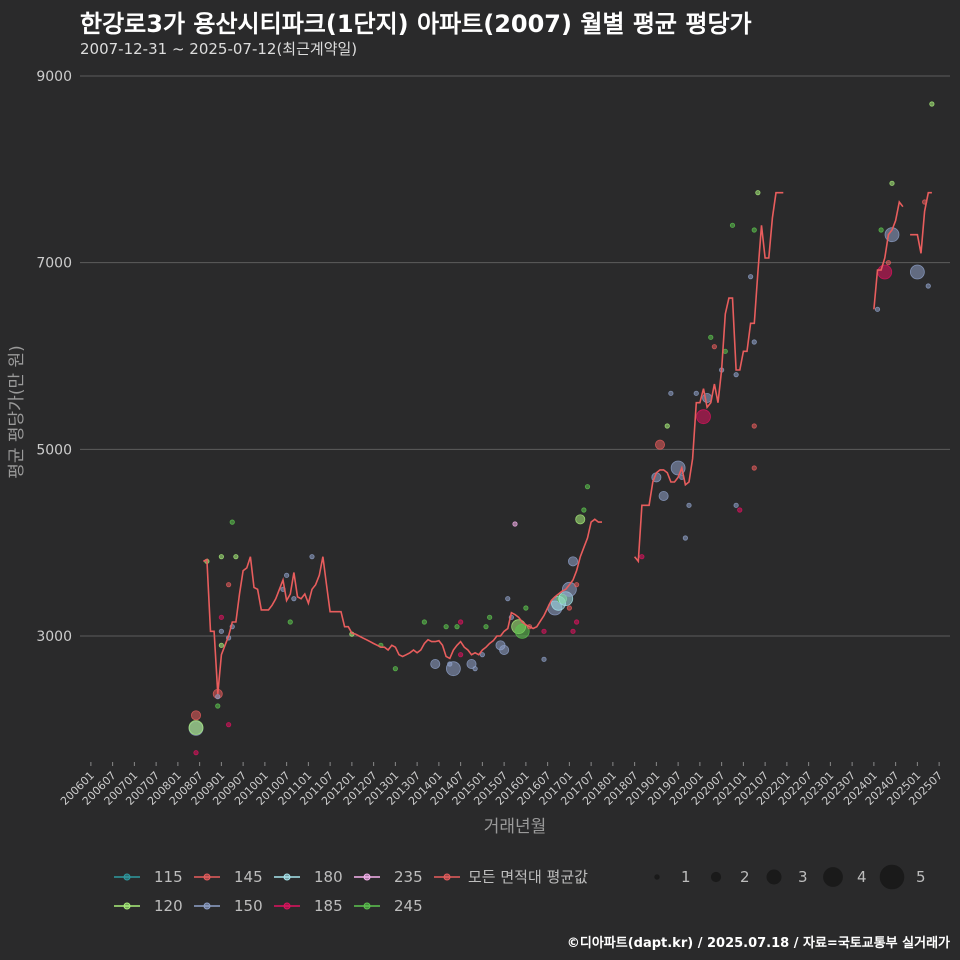 This screenshot has width=960, height=960. I want to click on size-legend-label: 3, so click(803, 877).